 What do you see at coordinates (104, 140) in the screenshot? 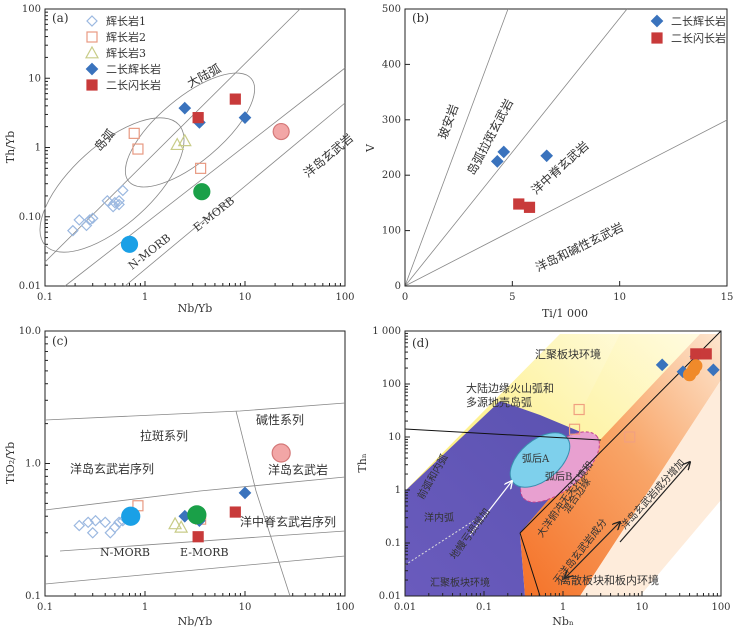
I see `annotation-island-arc: 岛弧` at bounding box center [104, 140].